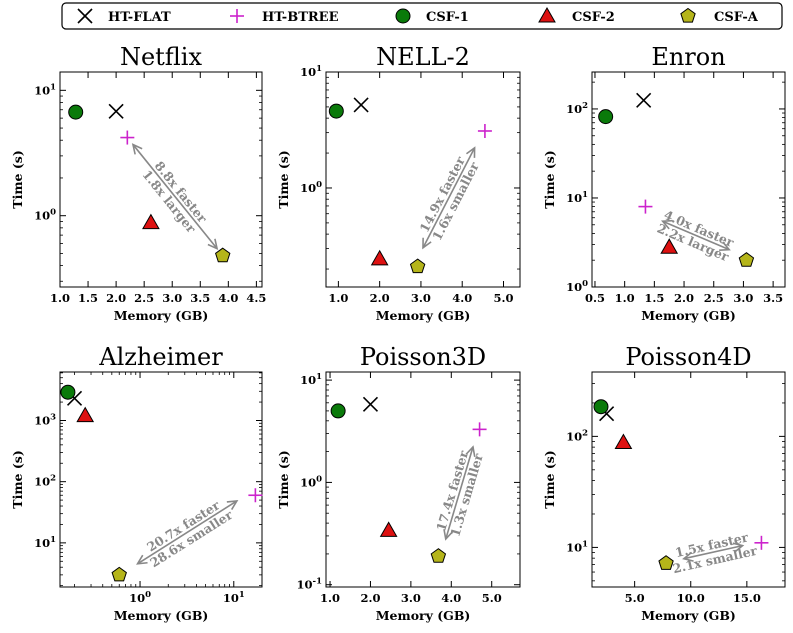 Image resolution: width=793 pixels, height=633 pixels. What do you see at coordinates (256, 298) in the screenshot?
I see `tick-label: 4.5` at bounding box center [256, 298].